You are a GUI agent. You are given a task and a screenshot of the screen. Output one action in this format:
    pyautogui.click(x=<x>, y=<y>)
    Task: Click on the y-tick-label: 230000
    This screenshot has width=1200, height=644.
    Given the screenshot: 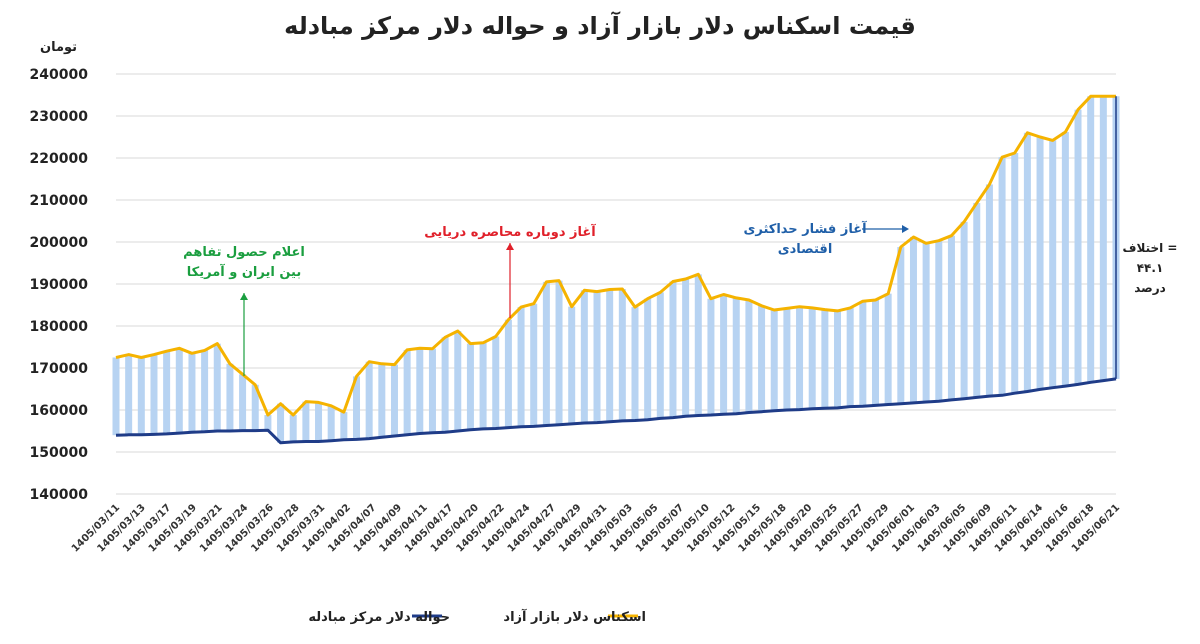 What is the action you would take?
    pyautogui.click(x=59, y=117)
    